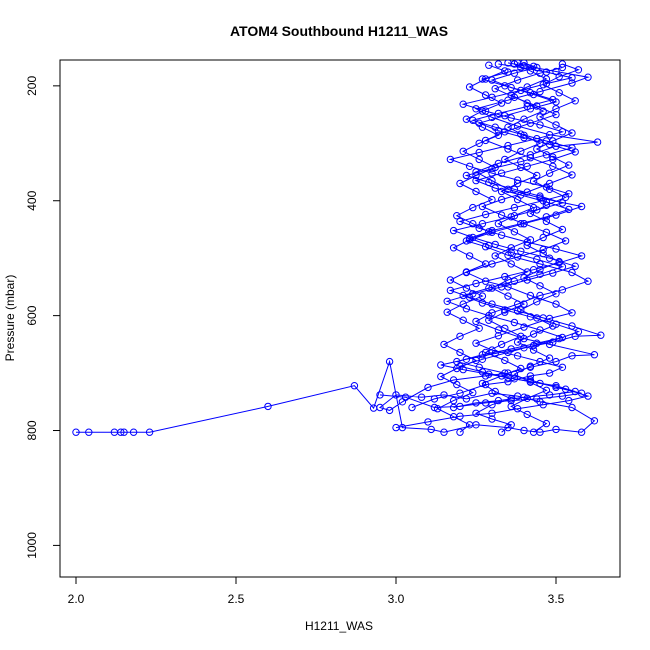  I want to click on y-tick-label: 200, so click(32, 86).